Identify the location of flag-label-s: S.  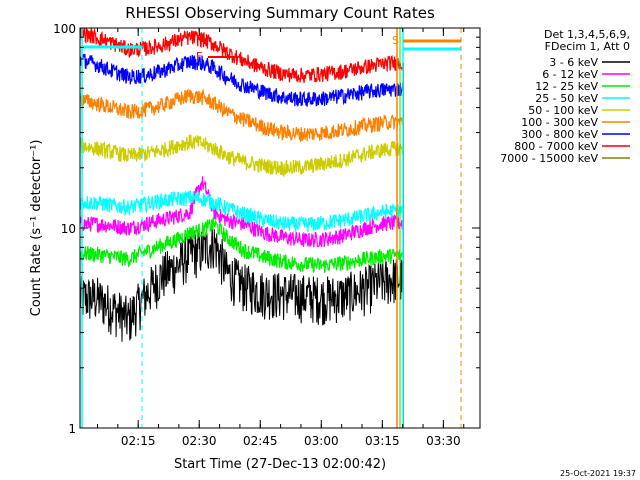
(395, 40).